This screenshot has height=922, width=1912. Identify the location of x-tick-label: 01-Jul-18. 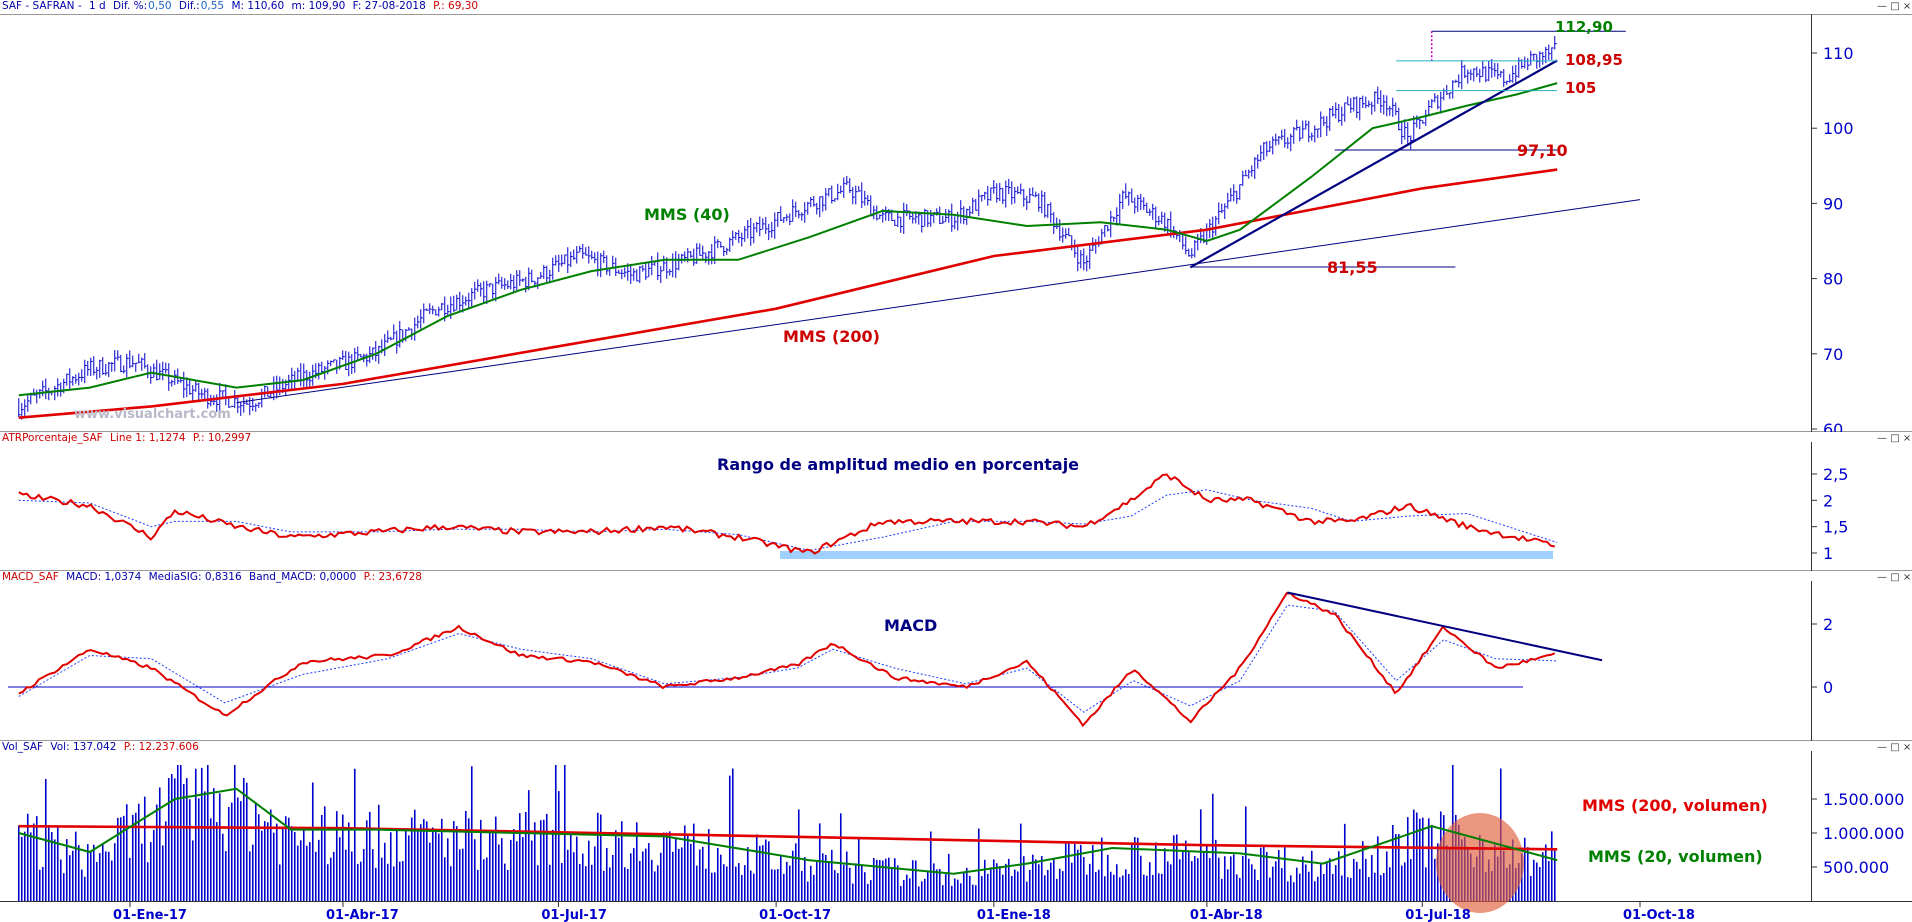
(1438, 915).